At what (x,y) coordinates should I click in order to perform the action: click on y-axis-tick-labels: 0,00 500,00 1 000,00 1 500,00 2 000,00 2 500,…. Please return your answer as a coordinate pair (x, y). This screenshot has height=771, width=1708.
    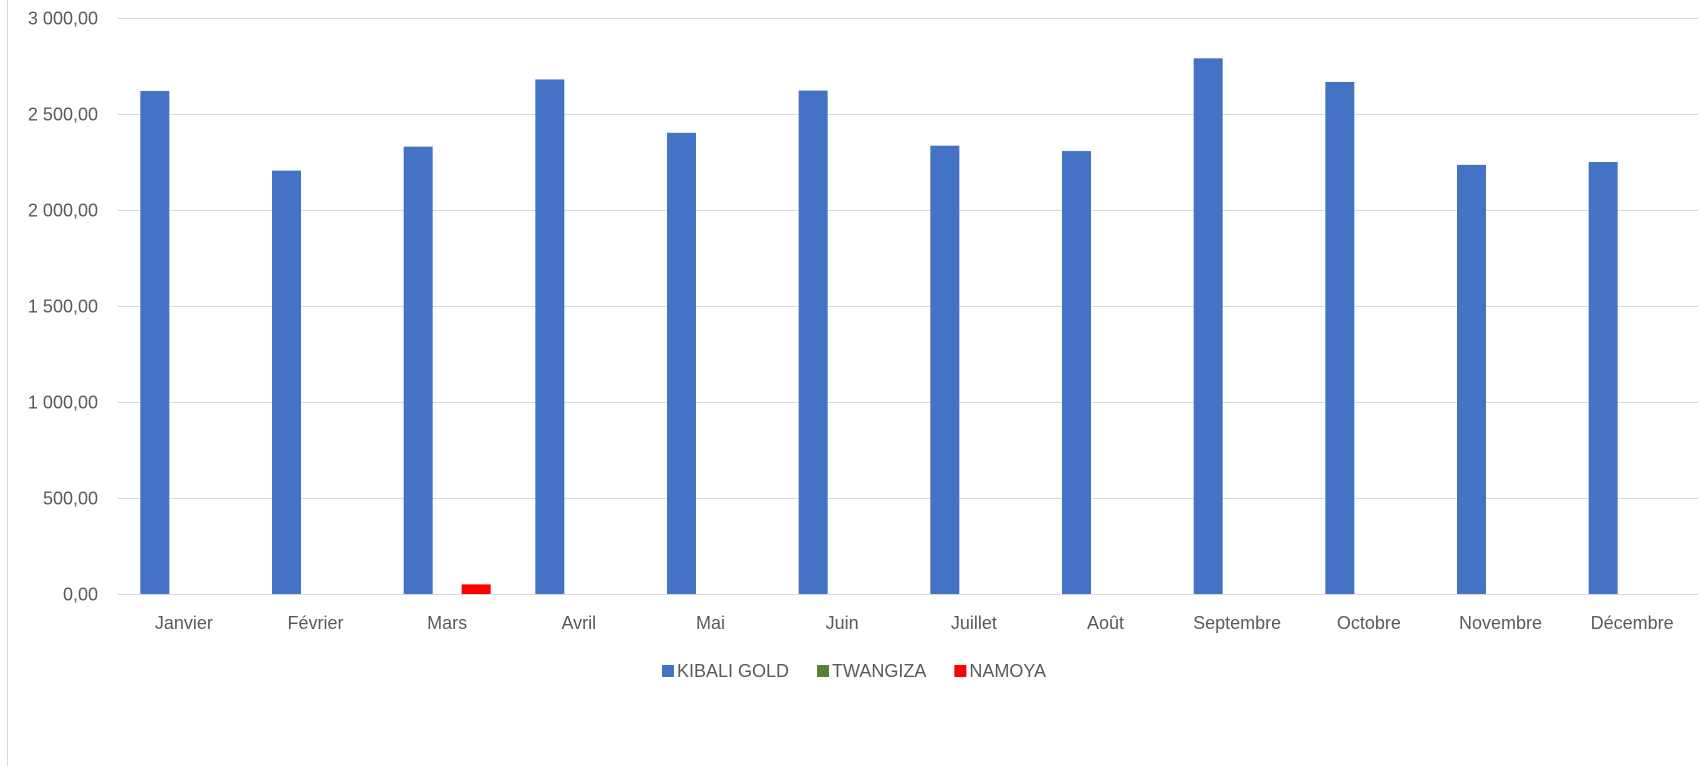
    Looking at the image, I should click on (63, 307).